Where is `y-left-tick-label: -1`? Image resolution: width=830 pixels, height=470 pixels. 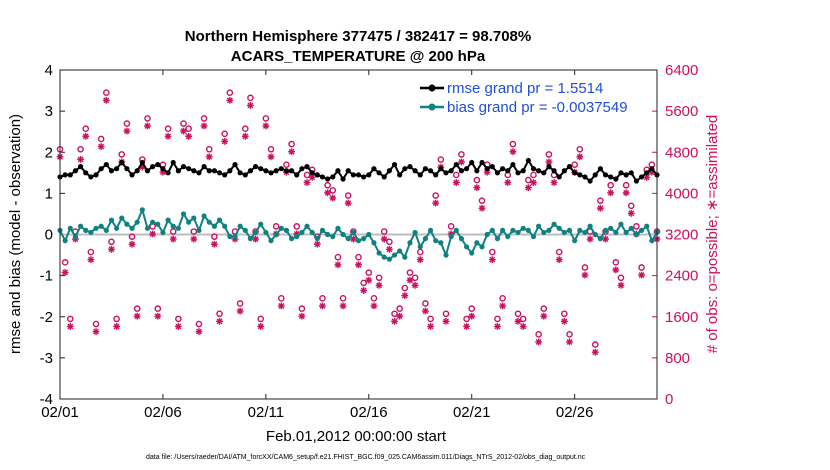
y-left-tick-label: -1 is located at coordinates (46, 276).